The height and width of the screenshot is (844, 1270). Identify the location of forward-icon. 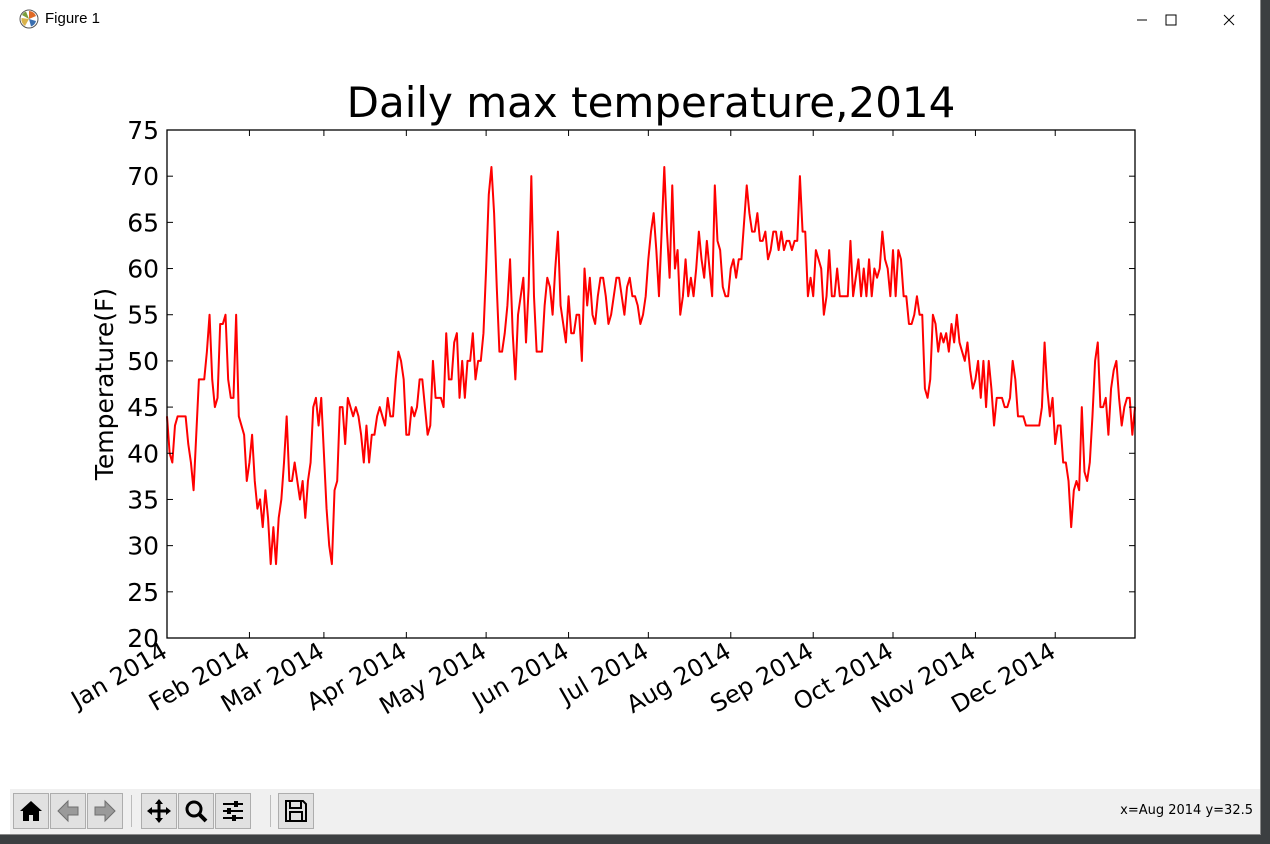
(105, 811).